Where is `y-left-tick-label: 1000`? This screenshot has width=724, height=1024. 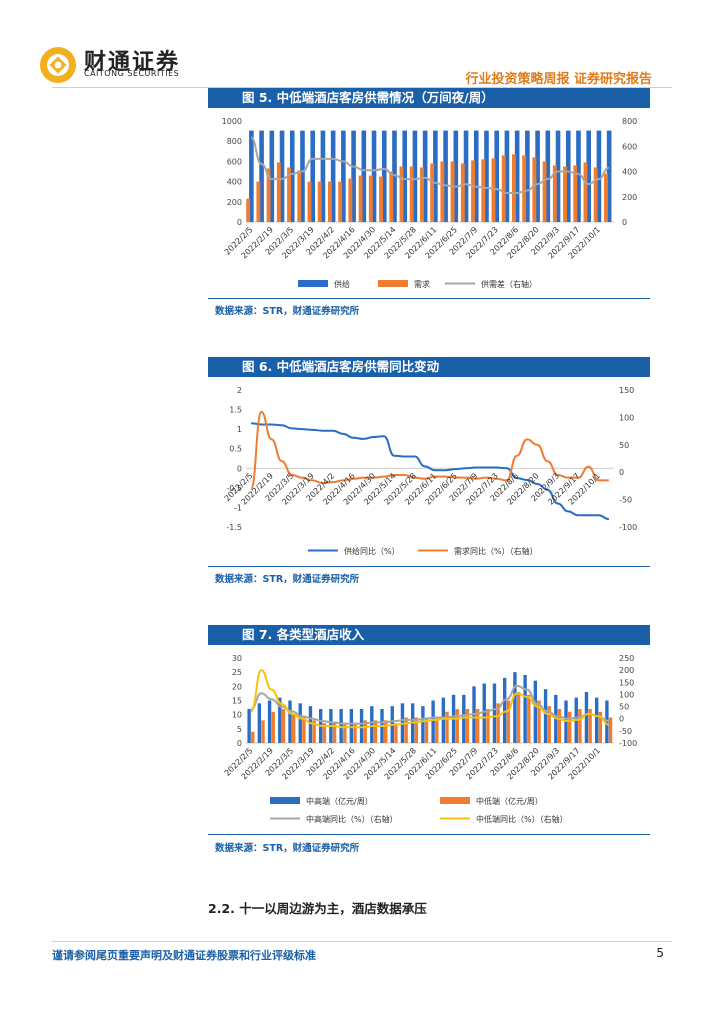
y-left-tick-label: 1000 is located at coordinates (232, 121).